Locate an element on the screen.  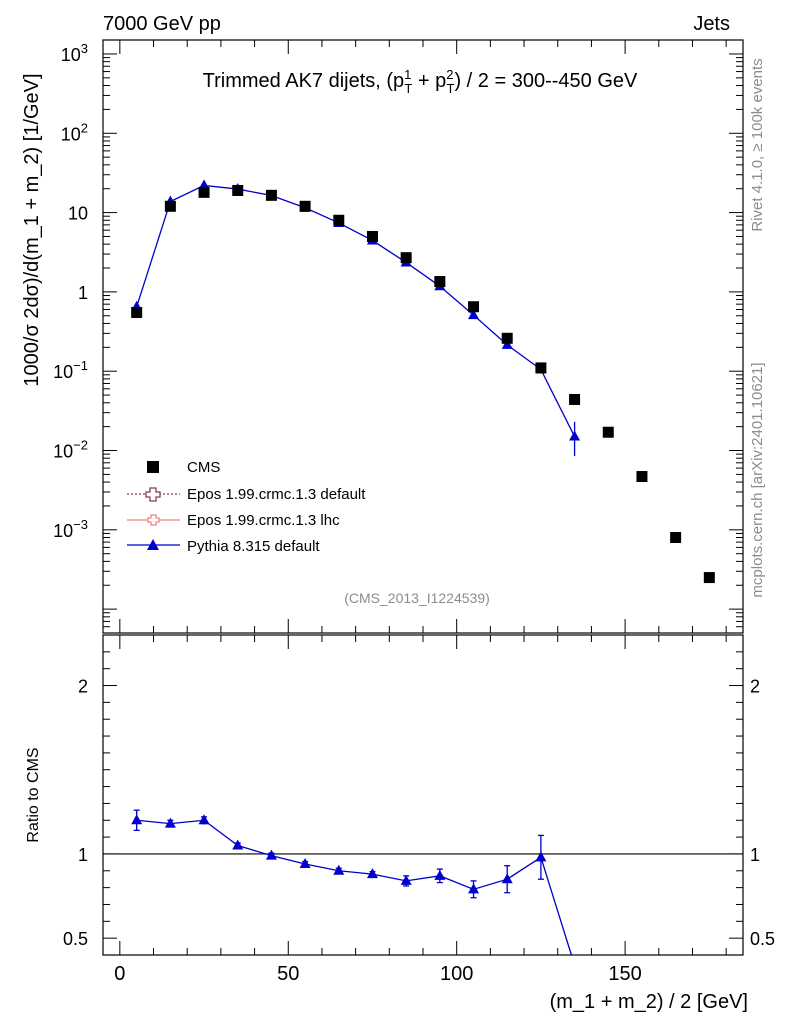
legend-entry-epos-default: Epos 1.99.crmc.1.3 default is located at coordinates (246, 494).